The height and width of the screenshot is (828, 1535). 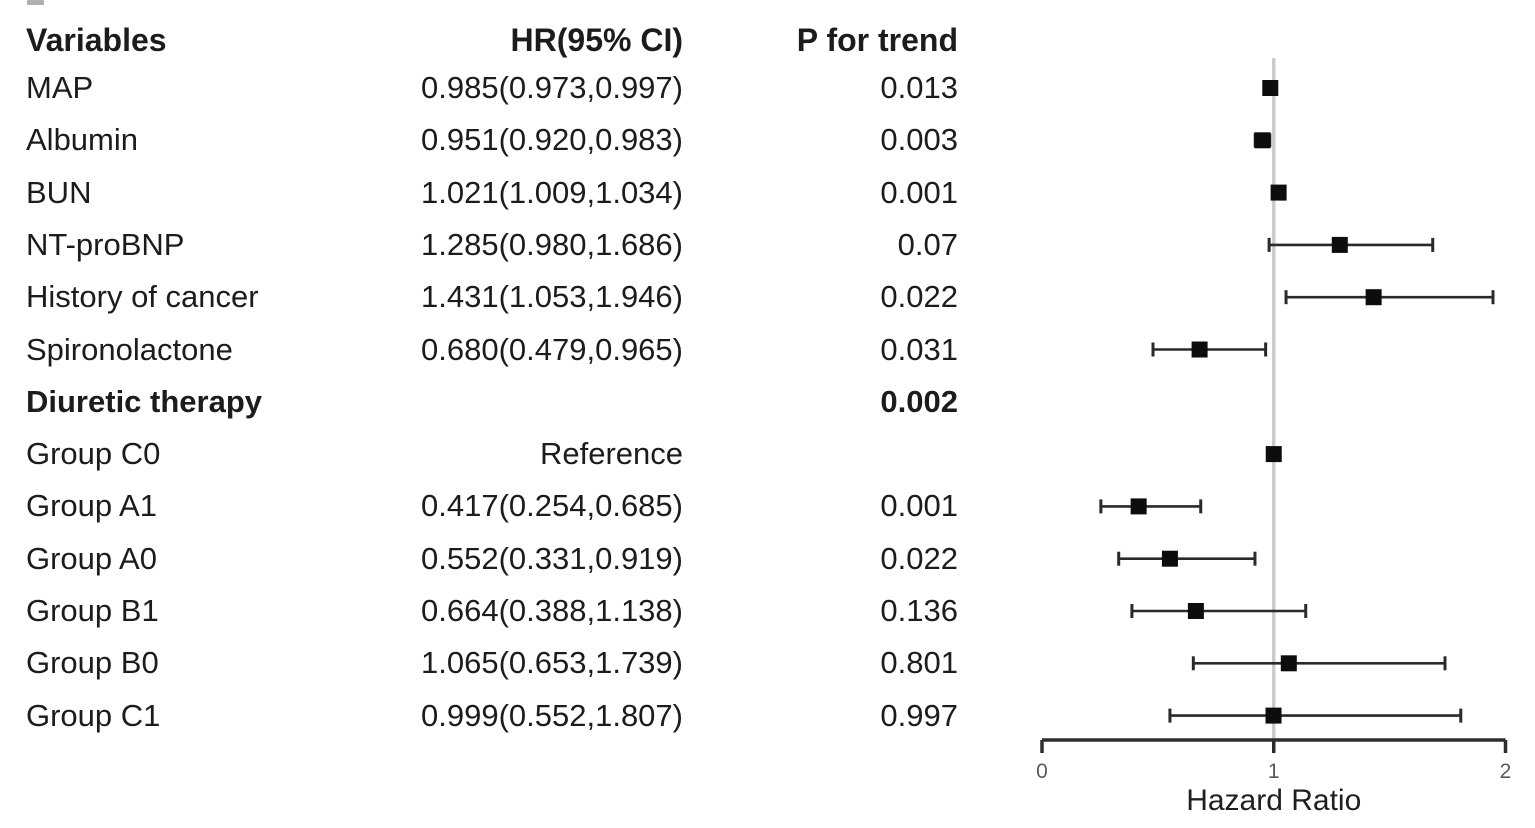 I want to click on row-p-value: 0.801, so click(x=919, y=663).